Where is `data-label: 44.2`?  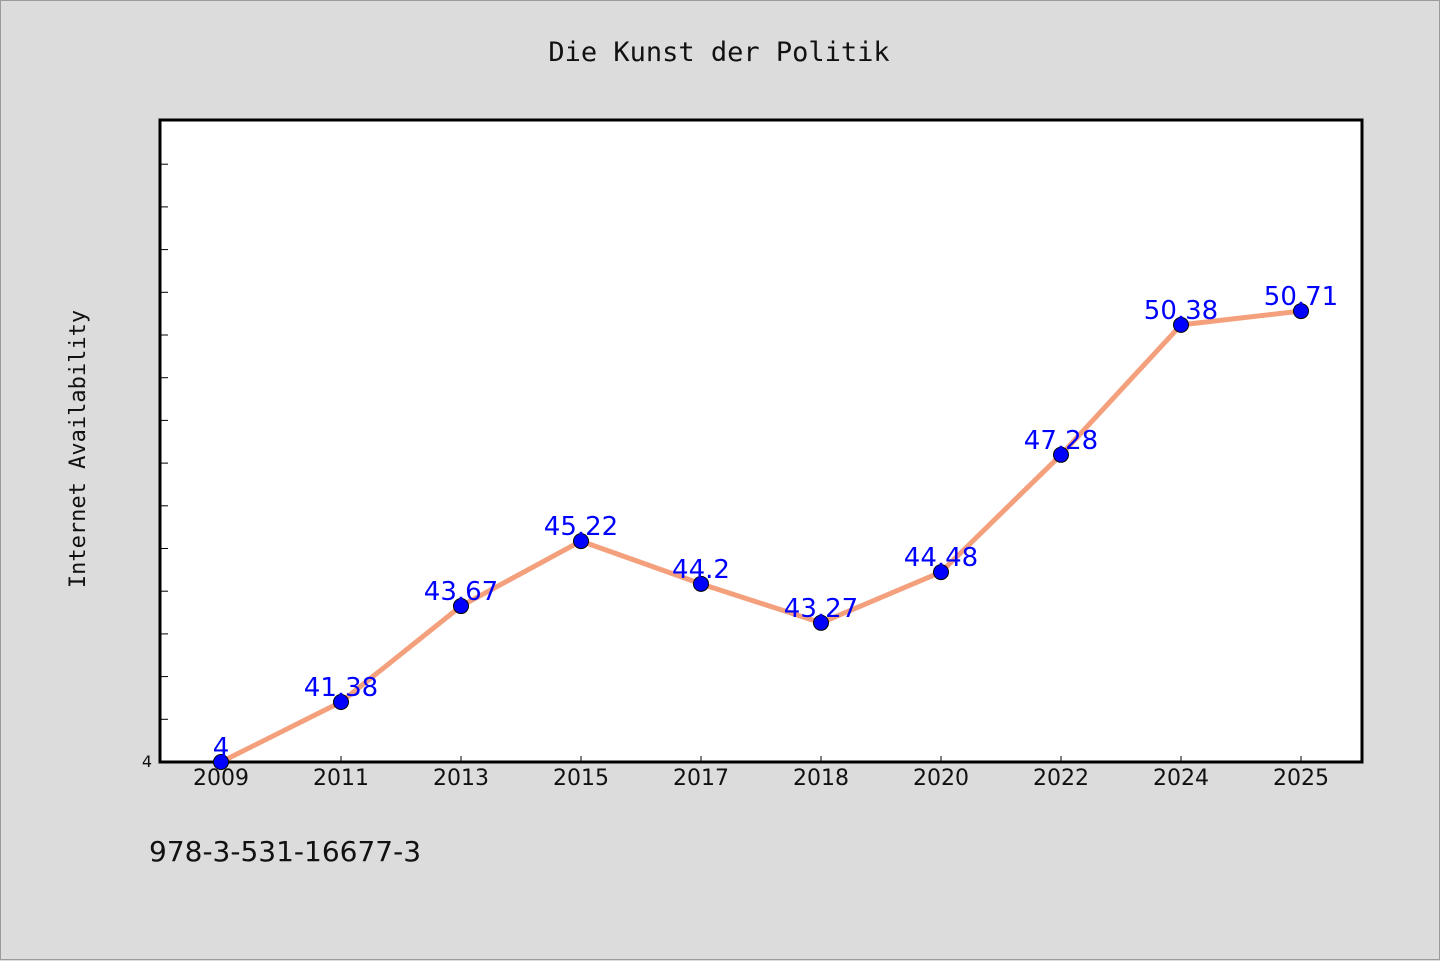 data-label: 44.2 is located at coordinates (701, 570).